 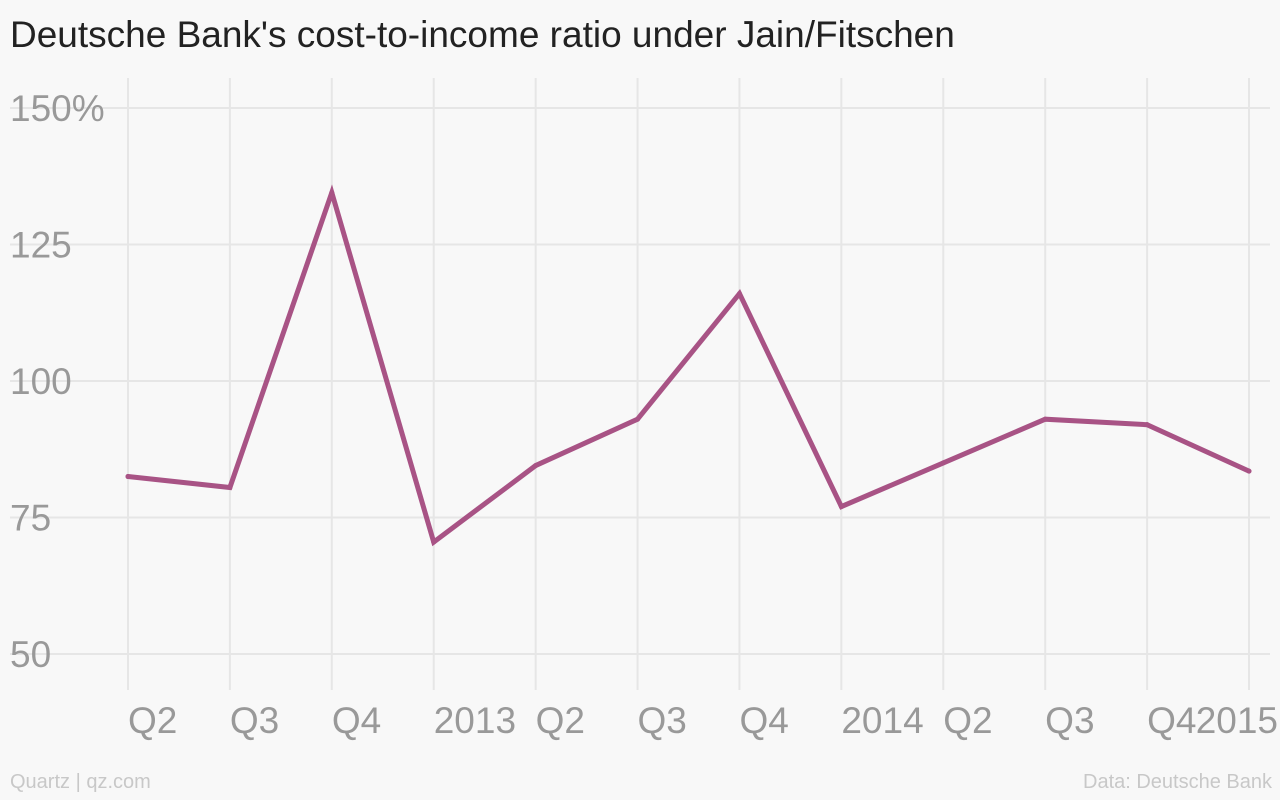 What do you see at coordinates (30, 654) in the screenshot?
I see `y-tick-label: 50` at bounding box center [30, 654].